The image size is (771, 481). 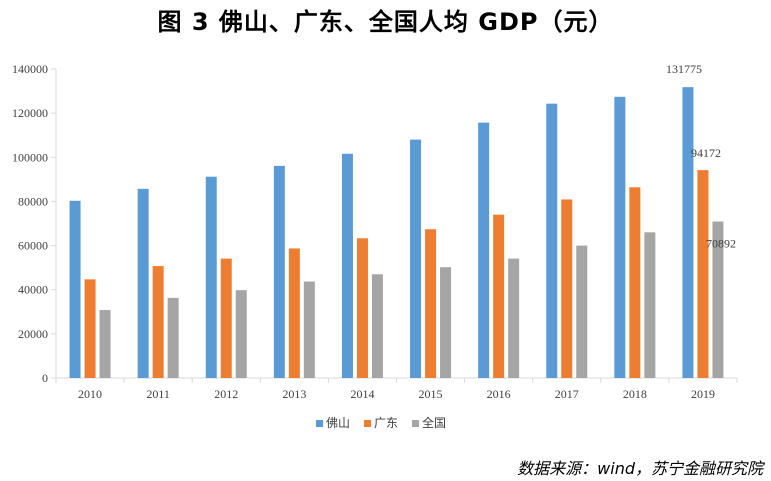 What do you see at coordinates (416, 258) in the screenshot?
I see `bar-佛山-2015` at bounding box center [416, 258].